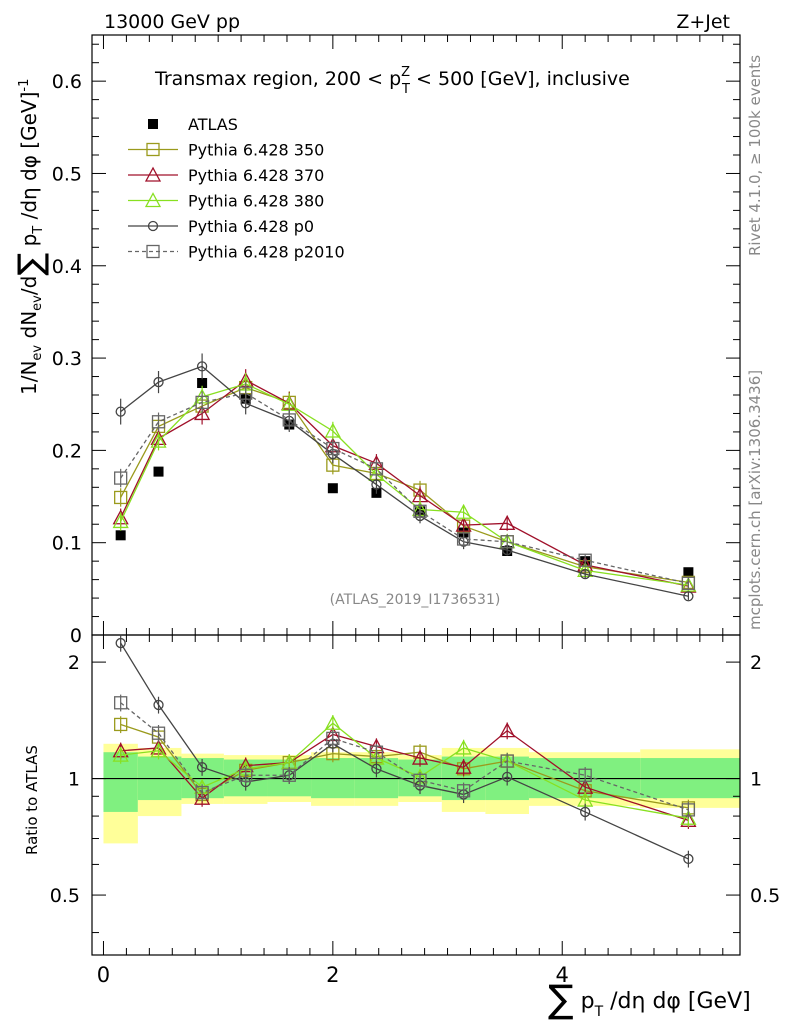 This screenshot has width=786, height=1024. I want to click on legend-marker-p370, so click(153, 174).